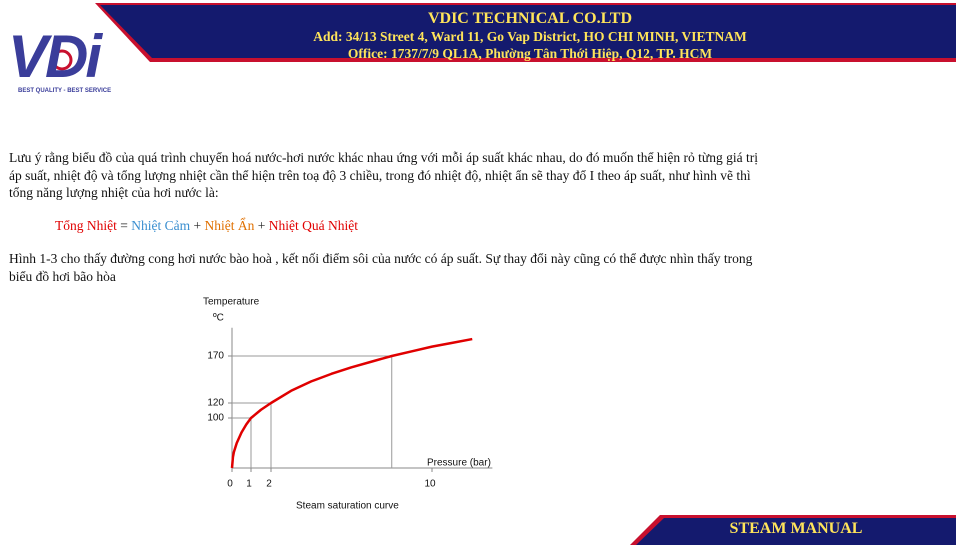 This screenshot has width=956, height=548. Describe the element at coordinates (269, 484) in the screenshot. I see `x-tick-label: 2` at that location.